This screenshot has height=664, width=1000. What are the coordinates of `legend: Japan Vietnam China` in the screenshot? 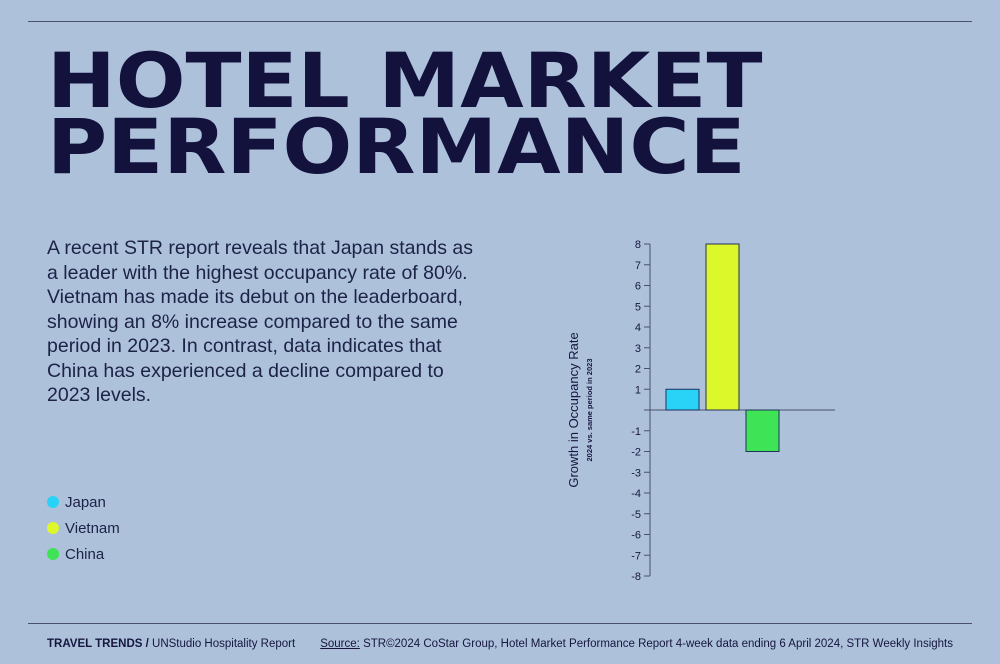 It's located at (83, 528).